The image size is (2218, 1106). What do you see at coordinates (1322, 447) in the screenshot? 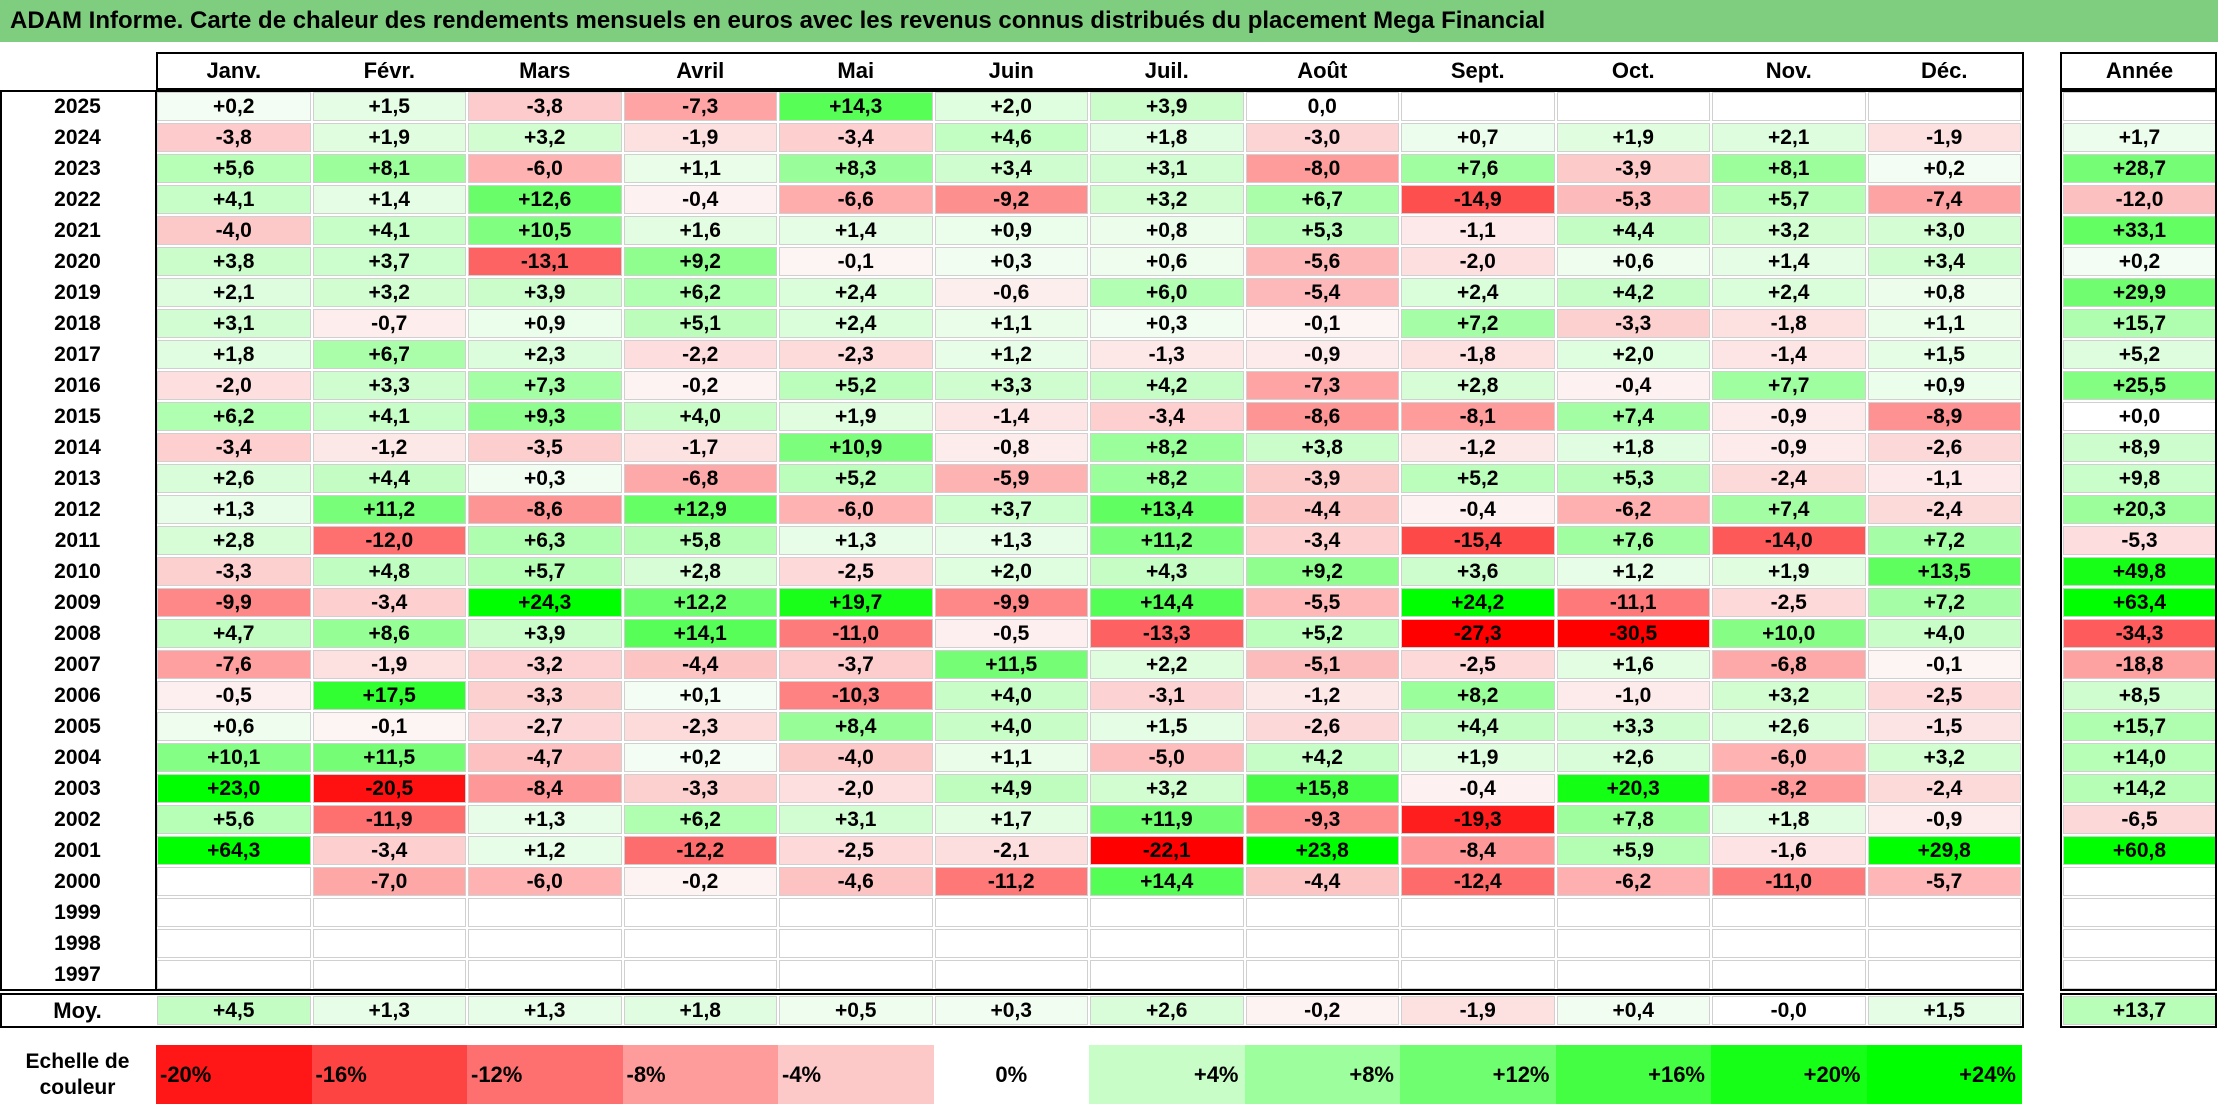
I see `heatmap-cell: +3,8` at bounding box center [1322, 447].